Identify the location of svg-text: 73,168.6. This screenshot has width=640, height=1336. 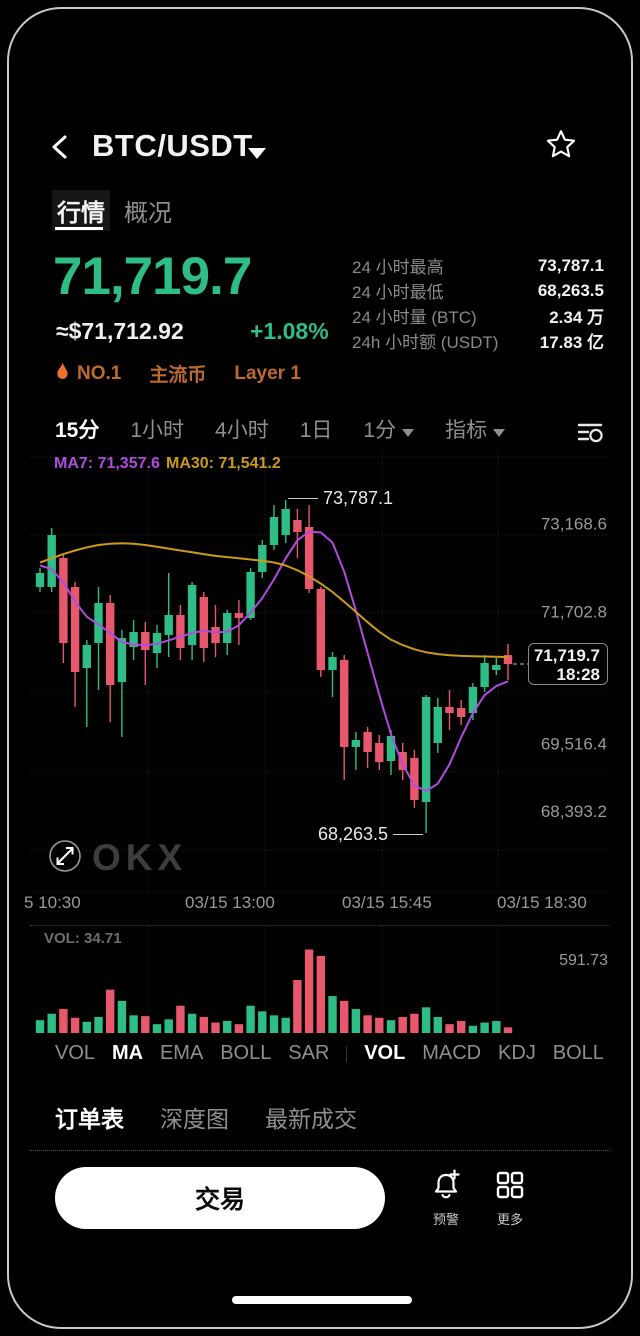
(574, 523).